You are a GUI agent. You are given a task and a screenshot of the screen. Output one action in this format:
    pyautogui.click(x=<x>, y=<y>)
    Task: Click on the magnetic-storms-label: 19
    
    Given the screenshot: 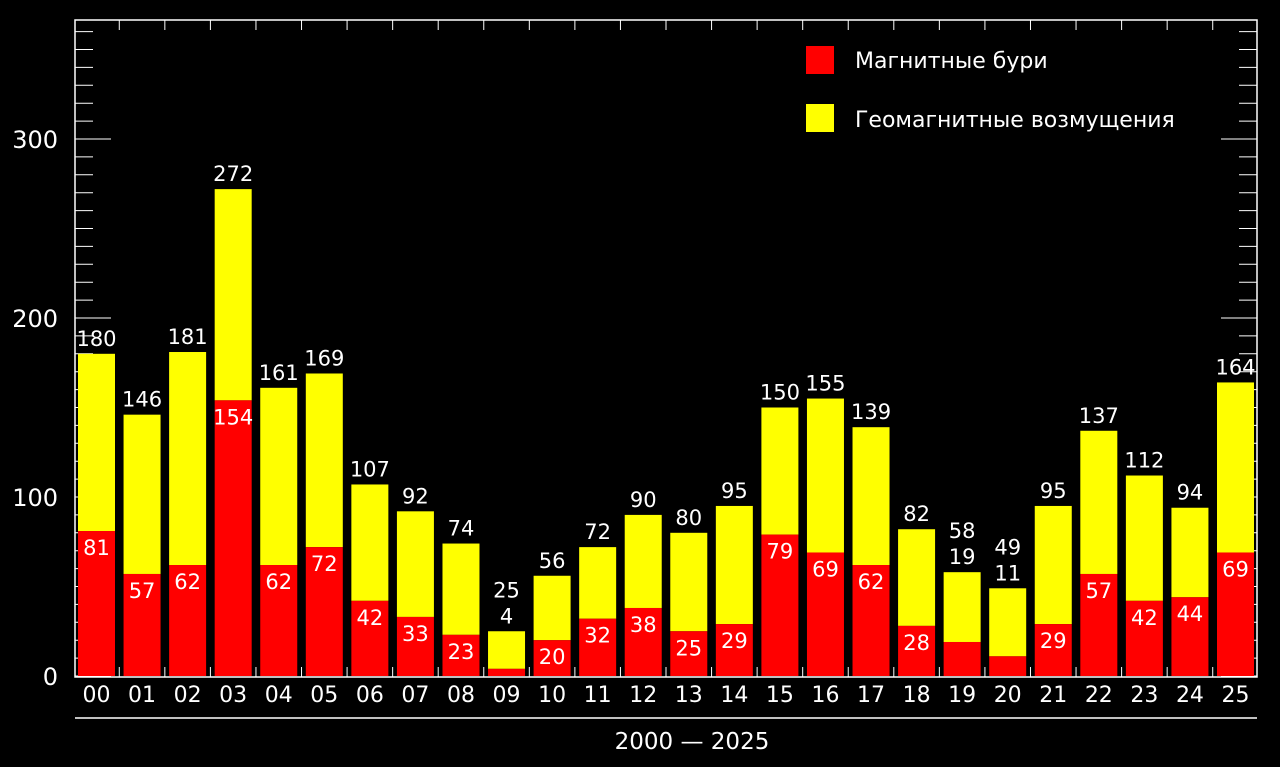 What is the action you would take?
    pyautogui.click(x=962, y=557)
    